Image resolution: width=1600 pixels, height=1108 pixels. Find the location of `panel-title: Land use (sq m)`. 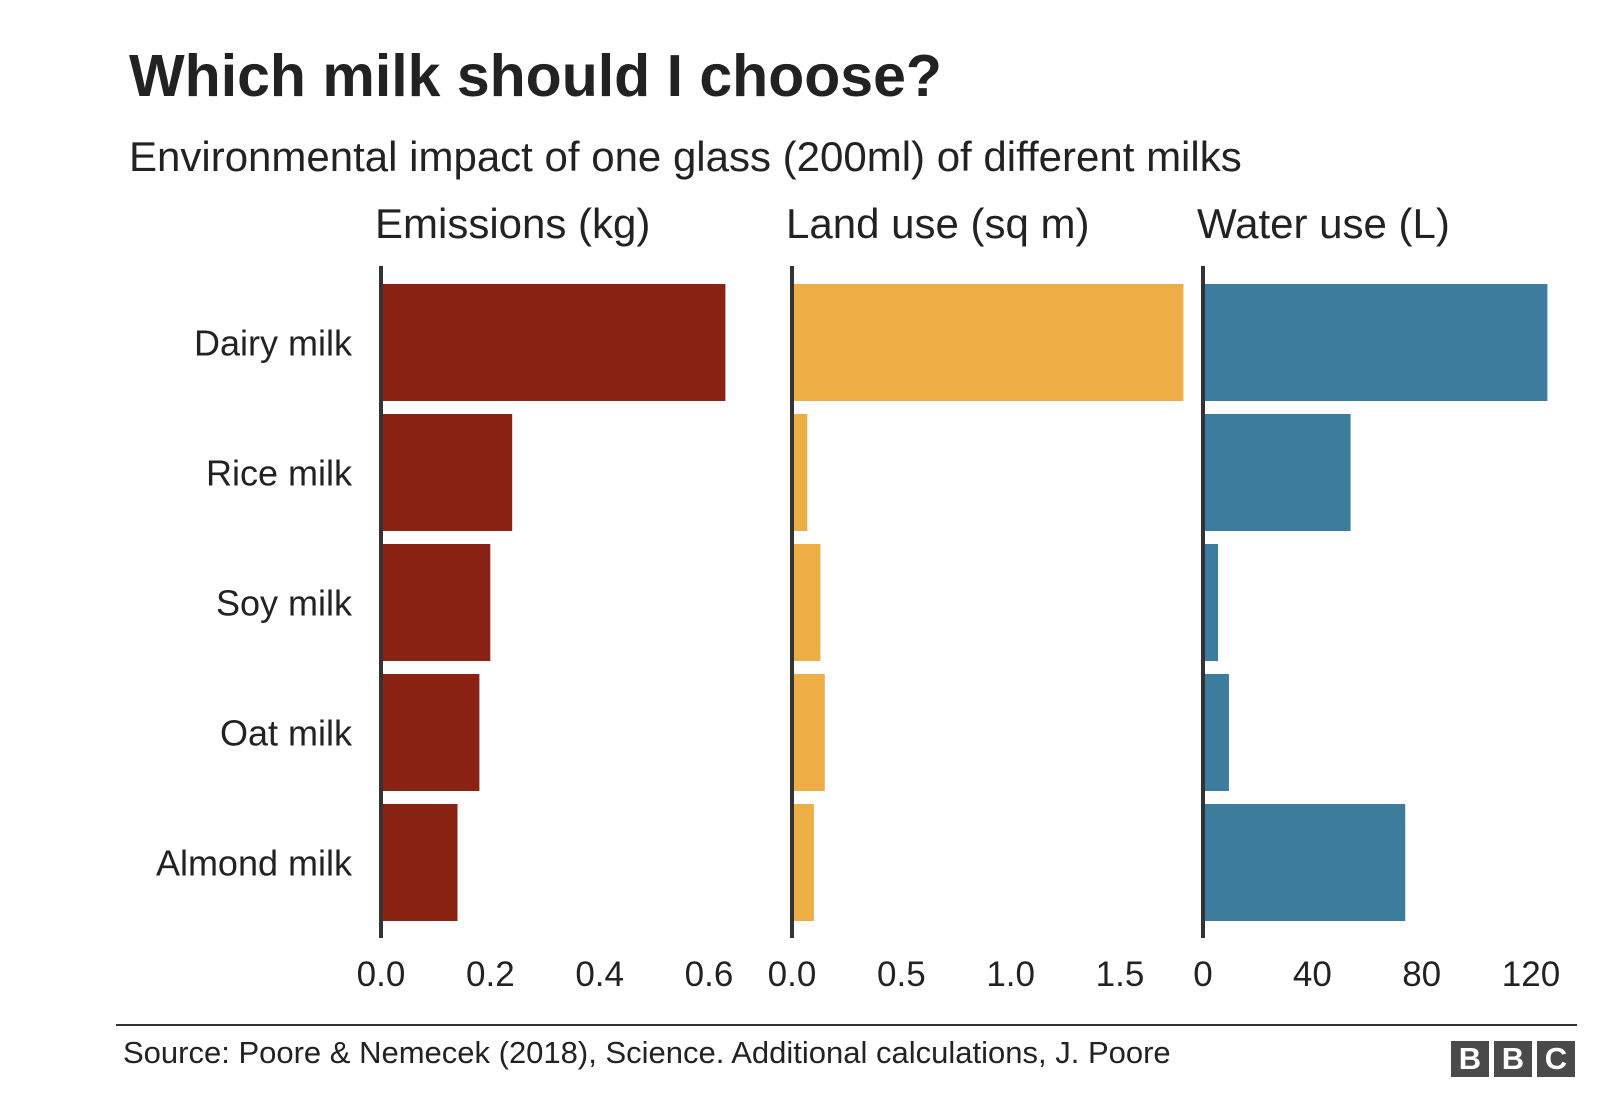

panel-title: Land use (sq m) is located at coordinates (937, 223).